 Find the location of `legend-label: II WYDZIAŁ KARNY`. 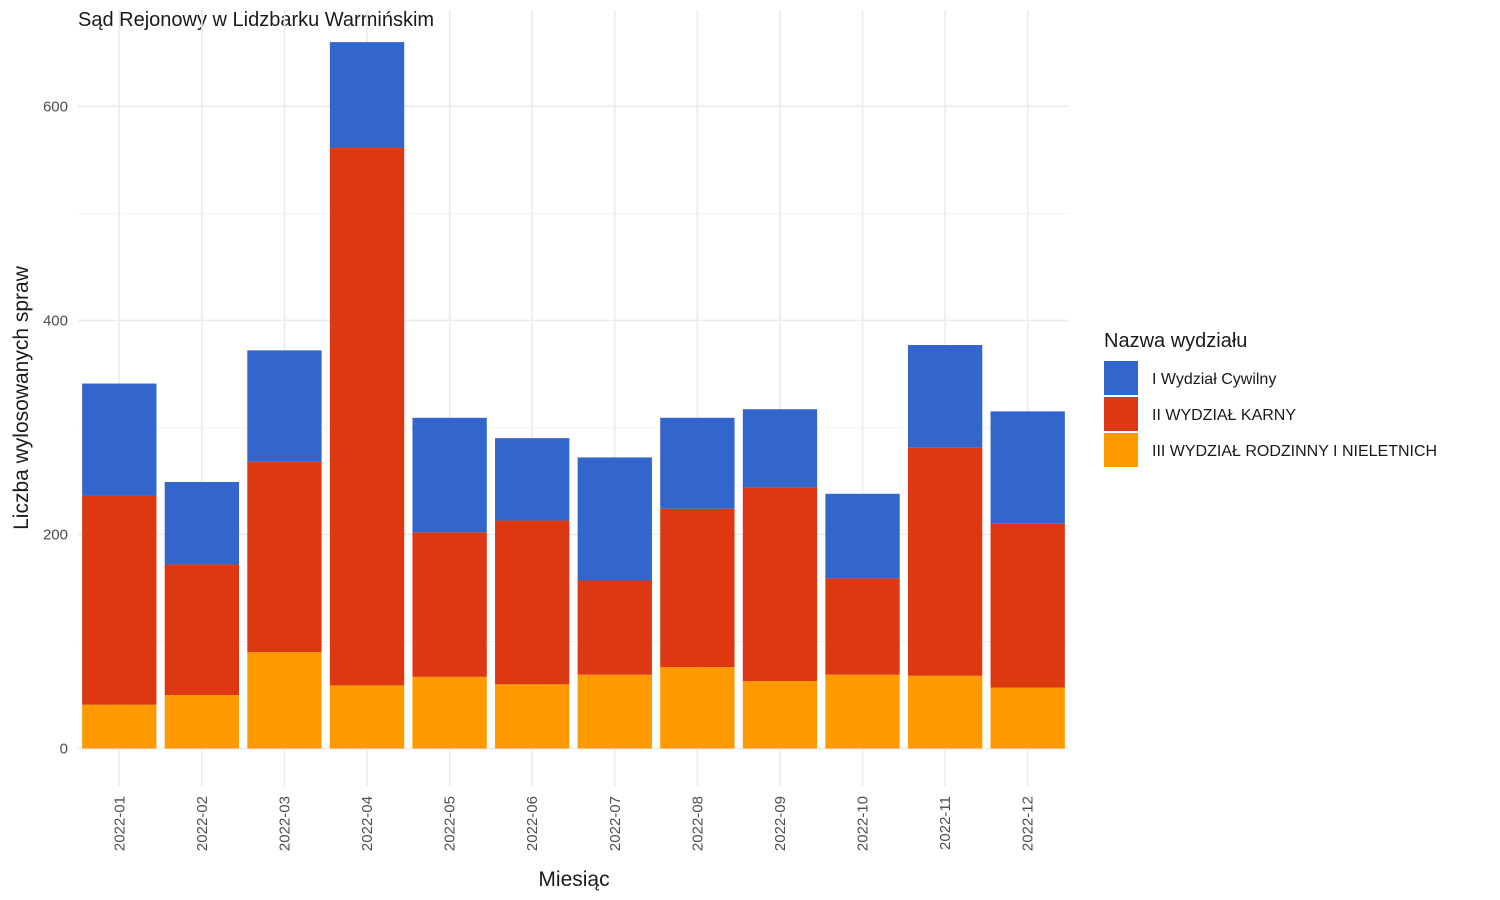

legend-label: II WYDZIAŁ KARNY is located at coordinates (1224, 415).